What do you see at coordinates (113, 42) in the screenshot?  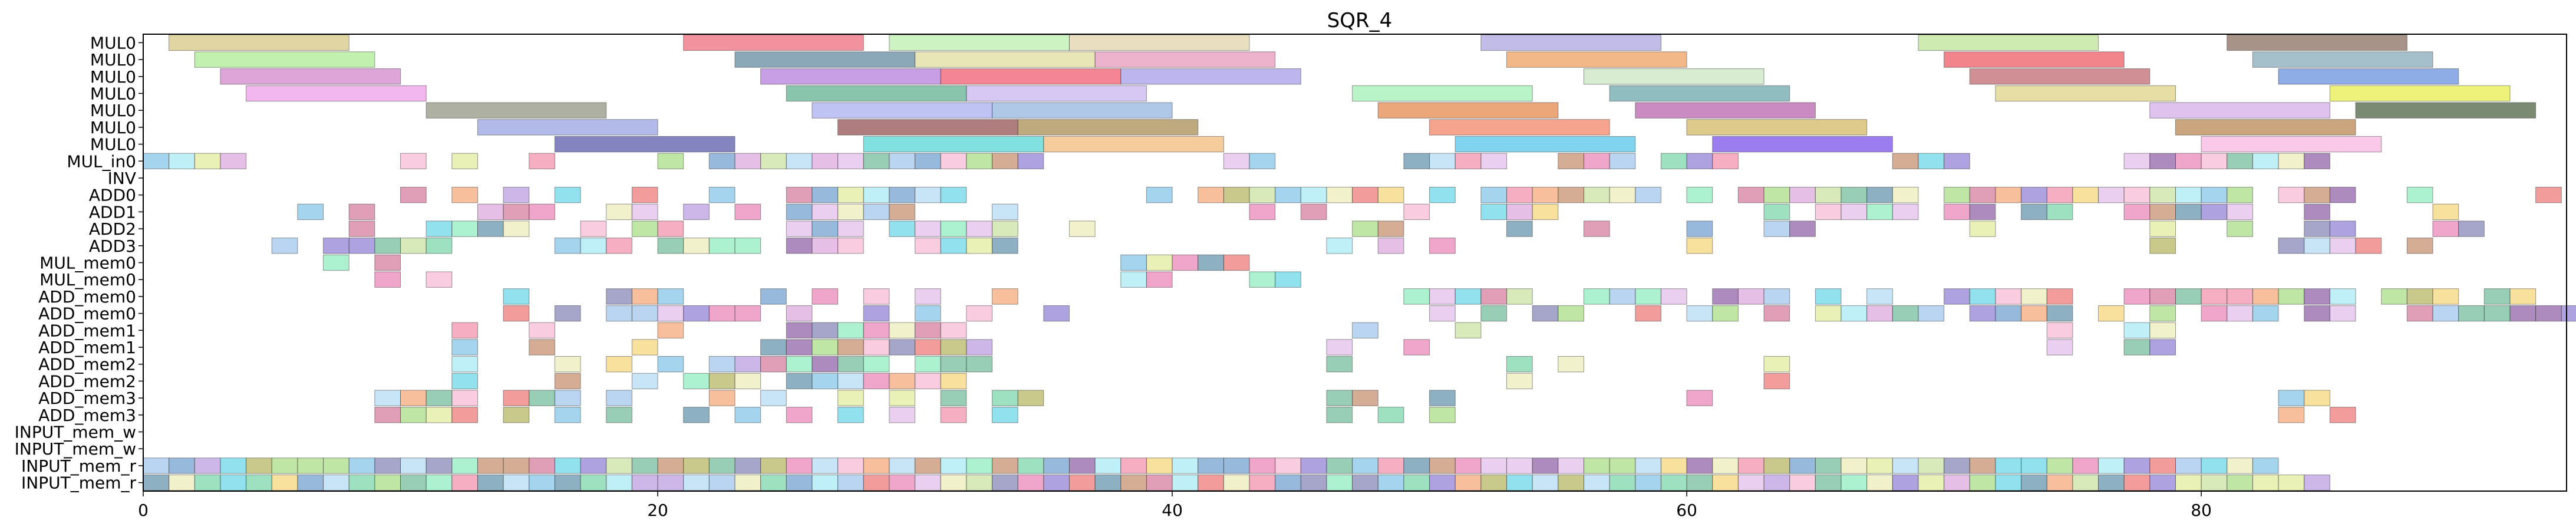 I see `y-tick-label: MUL0` at bounding box center [113, 42].